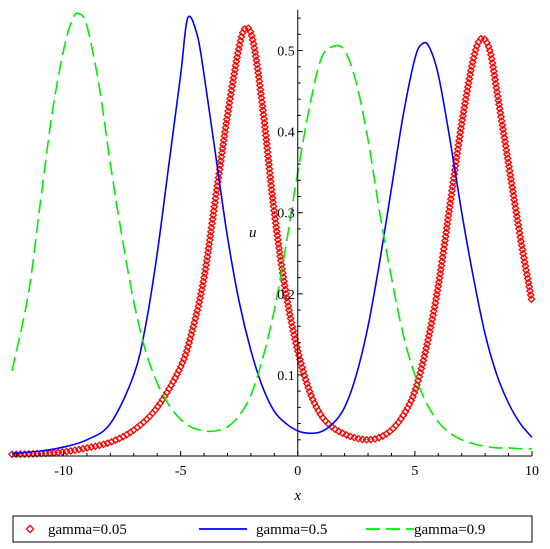 This screenshot has height=549, width=550. I want to click on legend: gamma=0.05 gamma=0.5 gamma=0.9, so click(272, 529).